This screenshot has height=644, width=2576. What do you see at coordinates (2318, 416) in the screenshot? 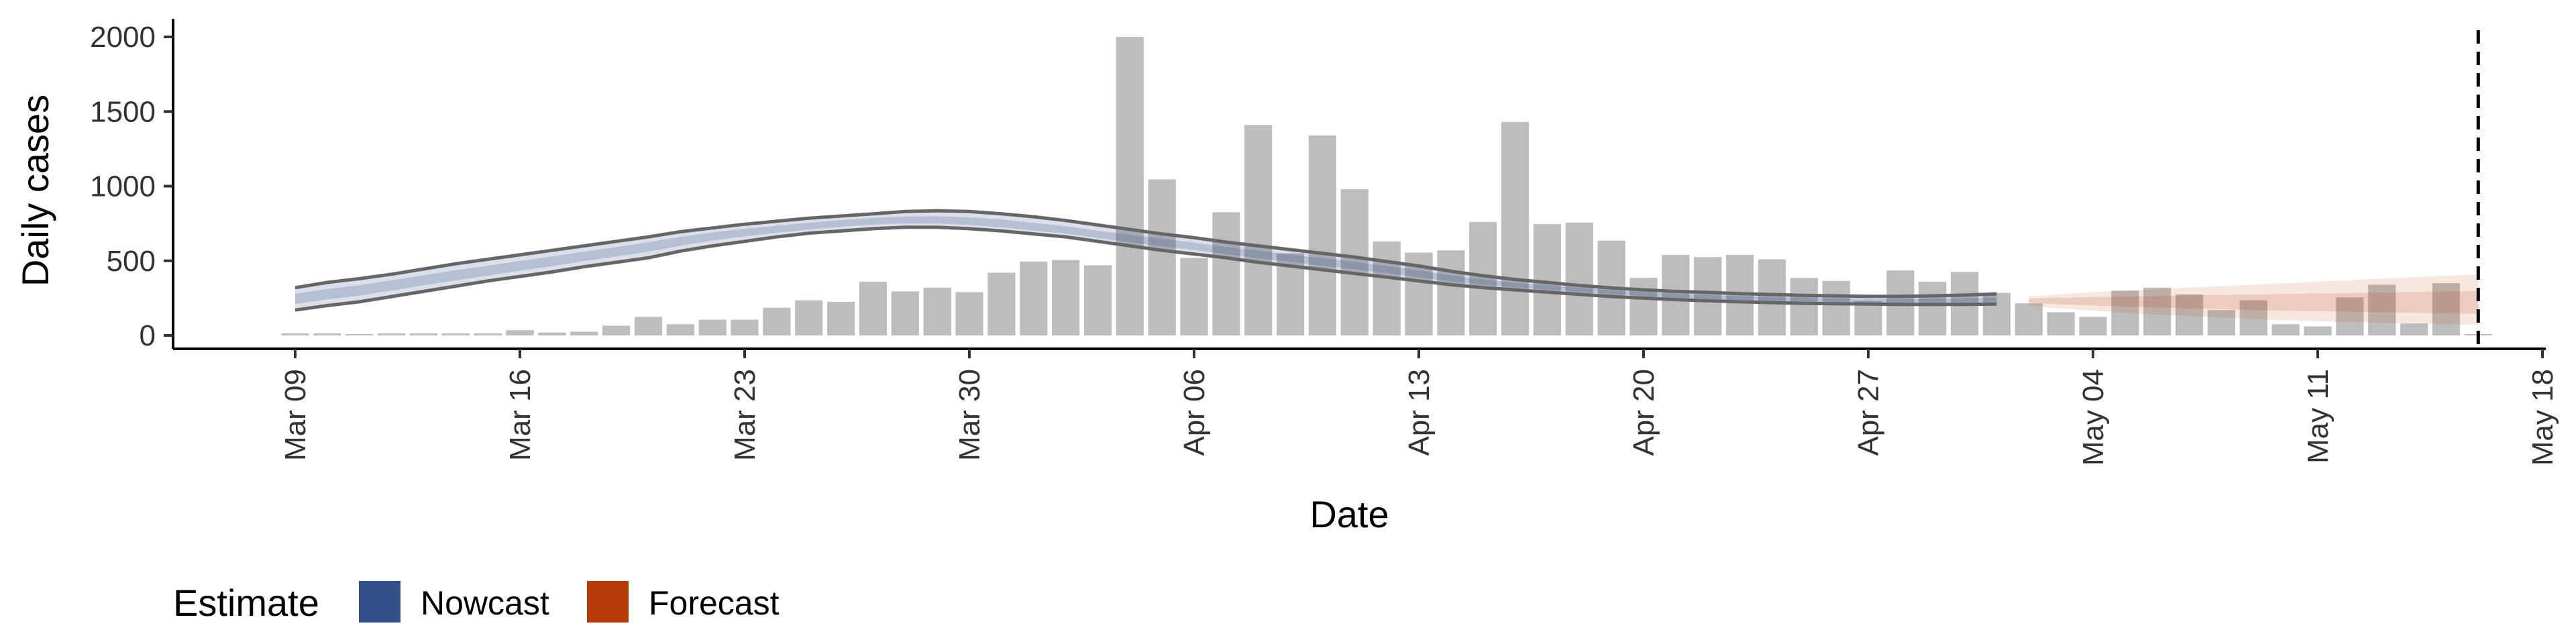
I see `x-tick-label-2020-05-11: May 11` at bounding box center [2318, 416].